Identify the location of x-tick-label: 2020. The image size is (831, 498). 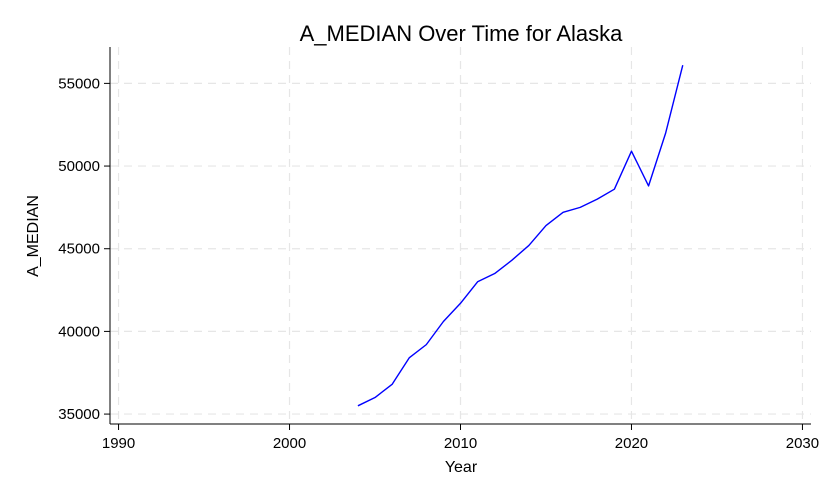
(631, 443).